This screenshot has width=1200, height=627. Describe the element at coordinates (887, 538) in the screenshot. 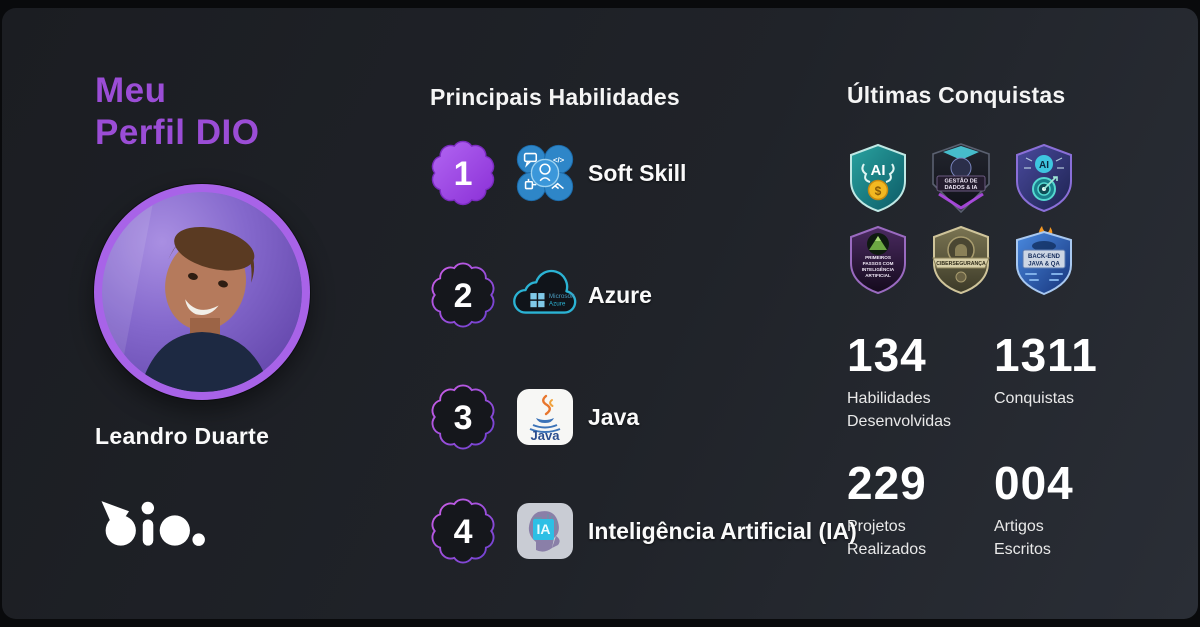

I see `stat-projetos-label: Projetos Realizados` at that location.